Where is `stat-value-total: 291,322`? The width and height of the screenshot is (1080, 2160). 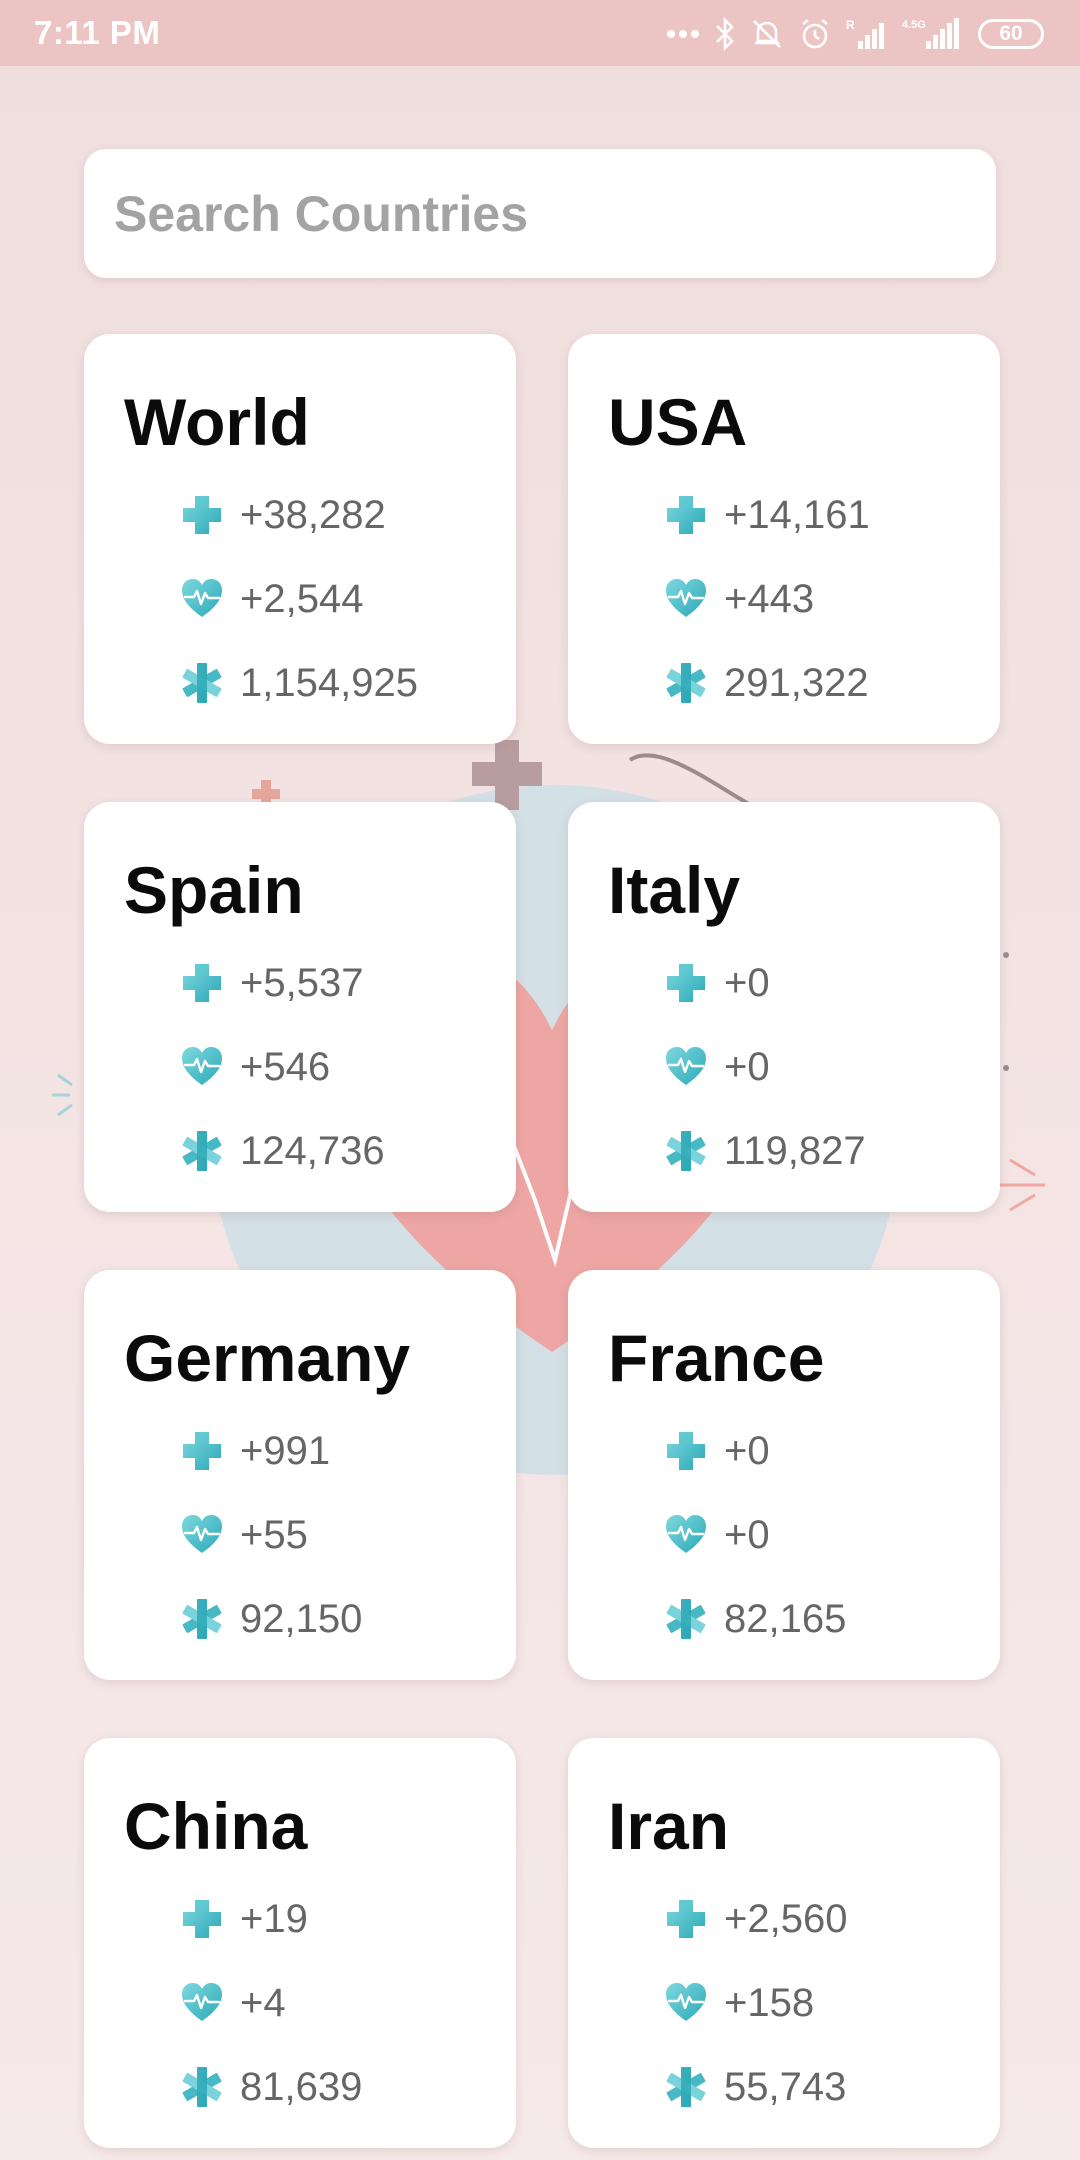
stat-value-total: 291,322 is located at coordinates (796, 682).